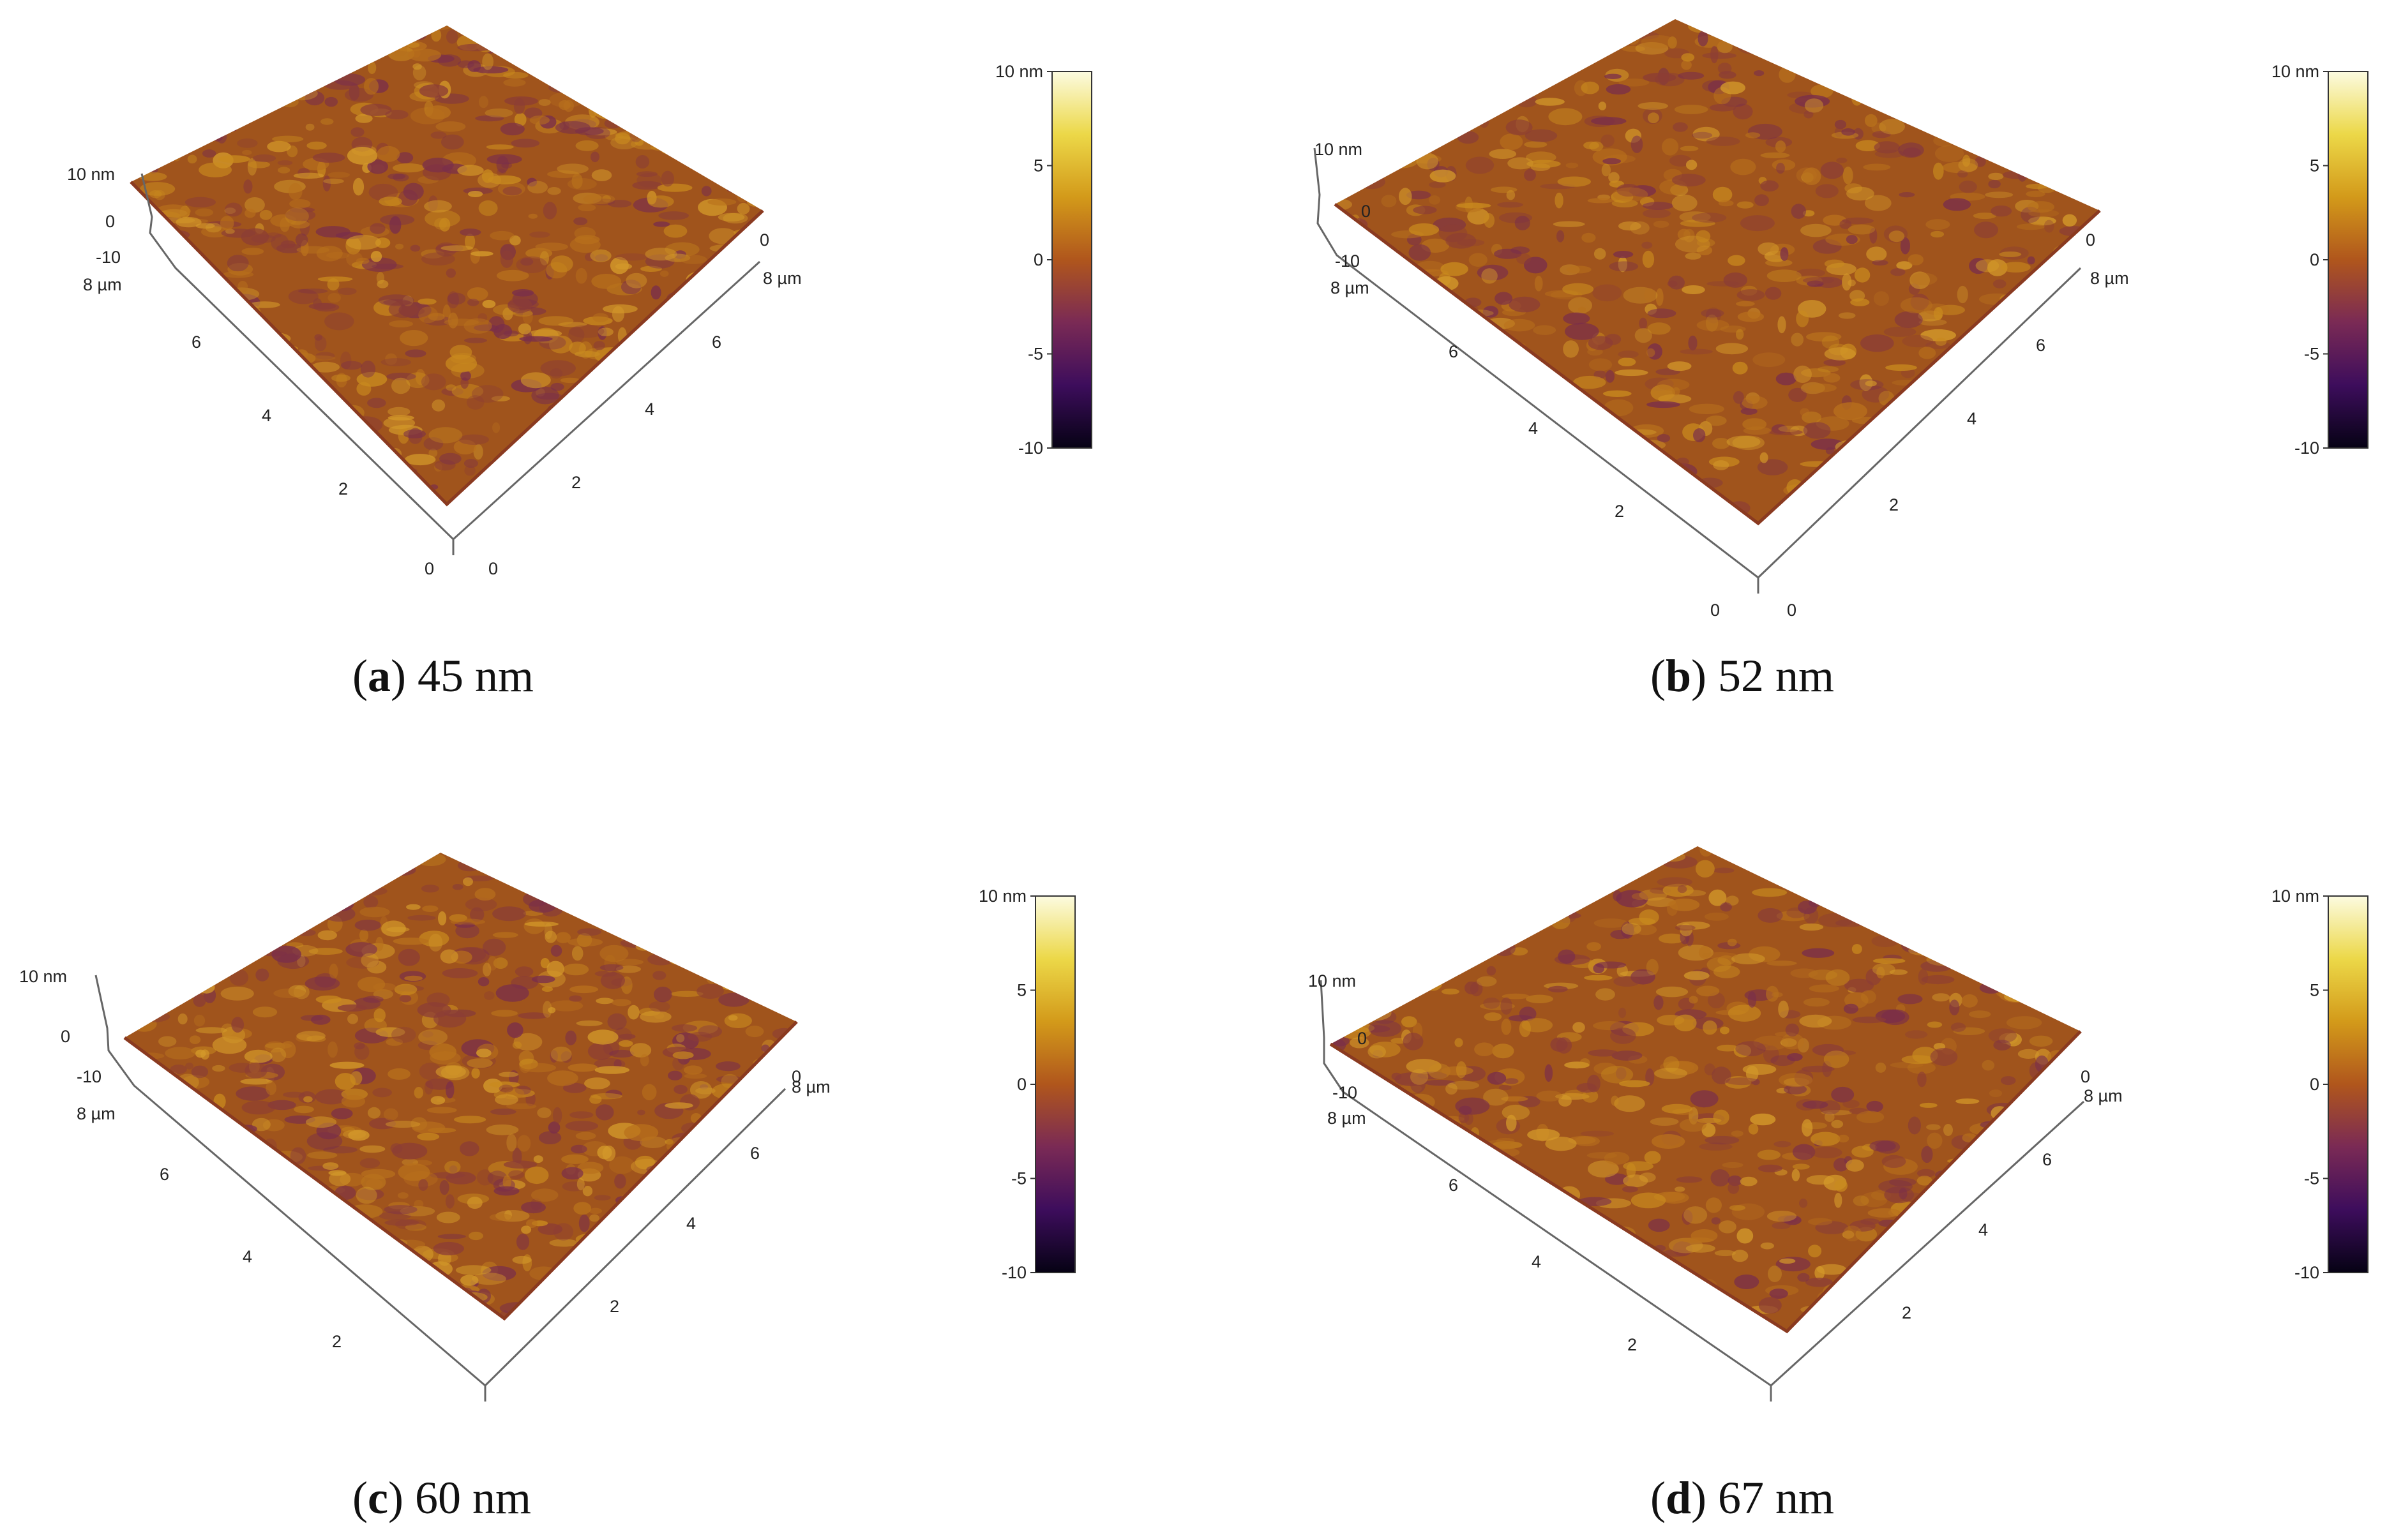 This screenshot has width=2387, height=1540. Describe the element at coordinates (1346, 1118) in the screenshot. I see `left-axis-top-label-d: 8 µm` at that location.